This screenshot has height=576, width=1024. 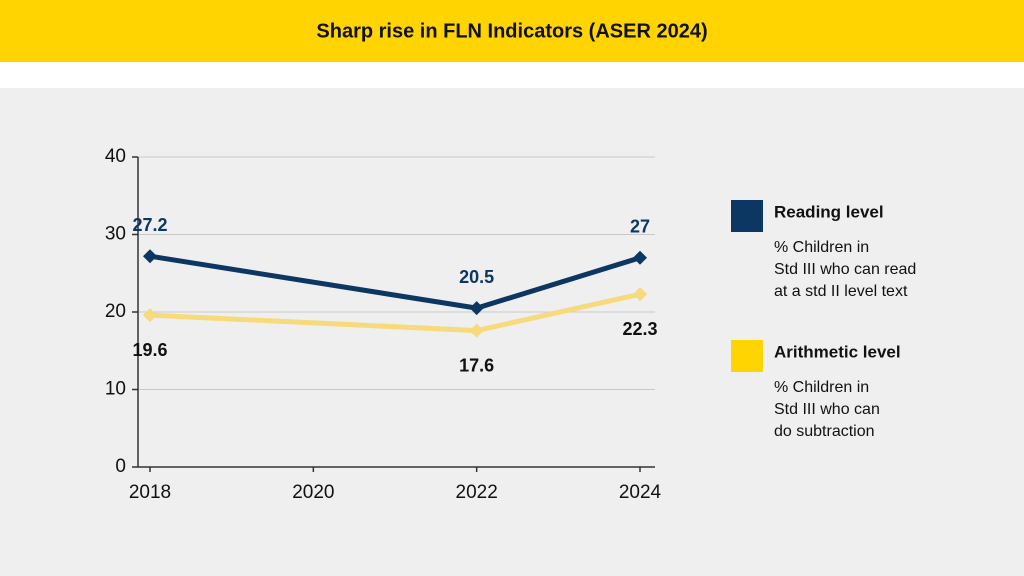 What do you see at coordinates (120, 466) in the screenshot?
I see `y-tick-label: 0` at bounding box center [120, 466].